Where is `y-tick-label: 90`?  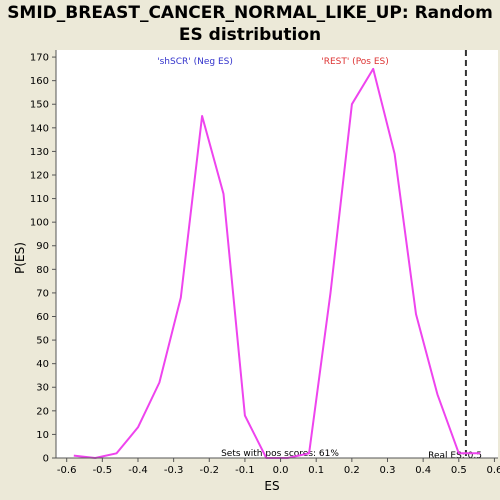 y-tick-label: 90 is located at coordinates (42, 246).